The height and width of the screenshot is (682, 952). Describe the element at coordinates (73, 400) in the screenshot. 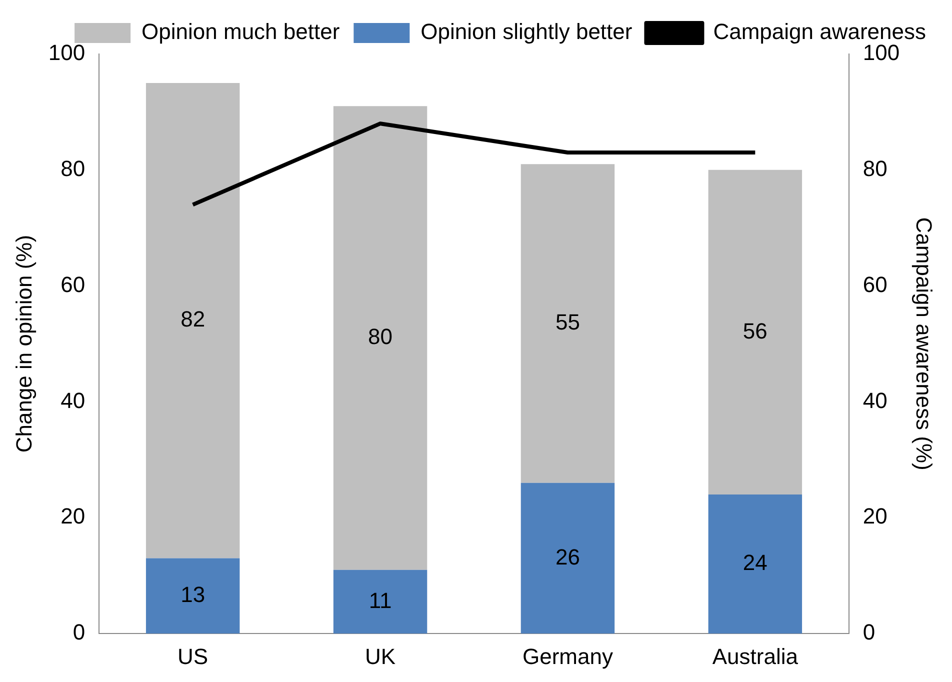

I see `y-tick-label: 40` at that location.